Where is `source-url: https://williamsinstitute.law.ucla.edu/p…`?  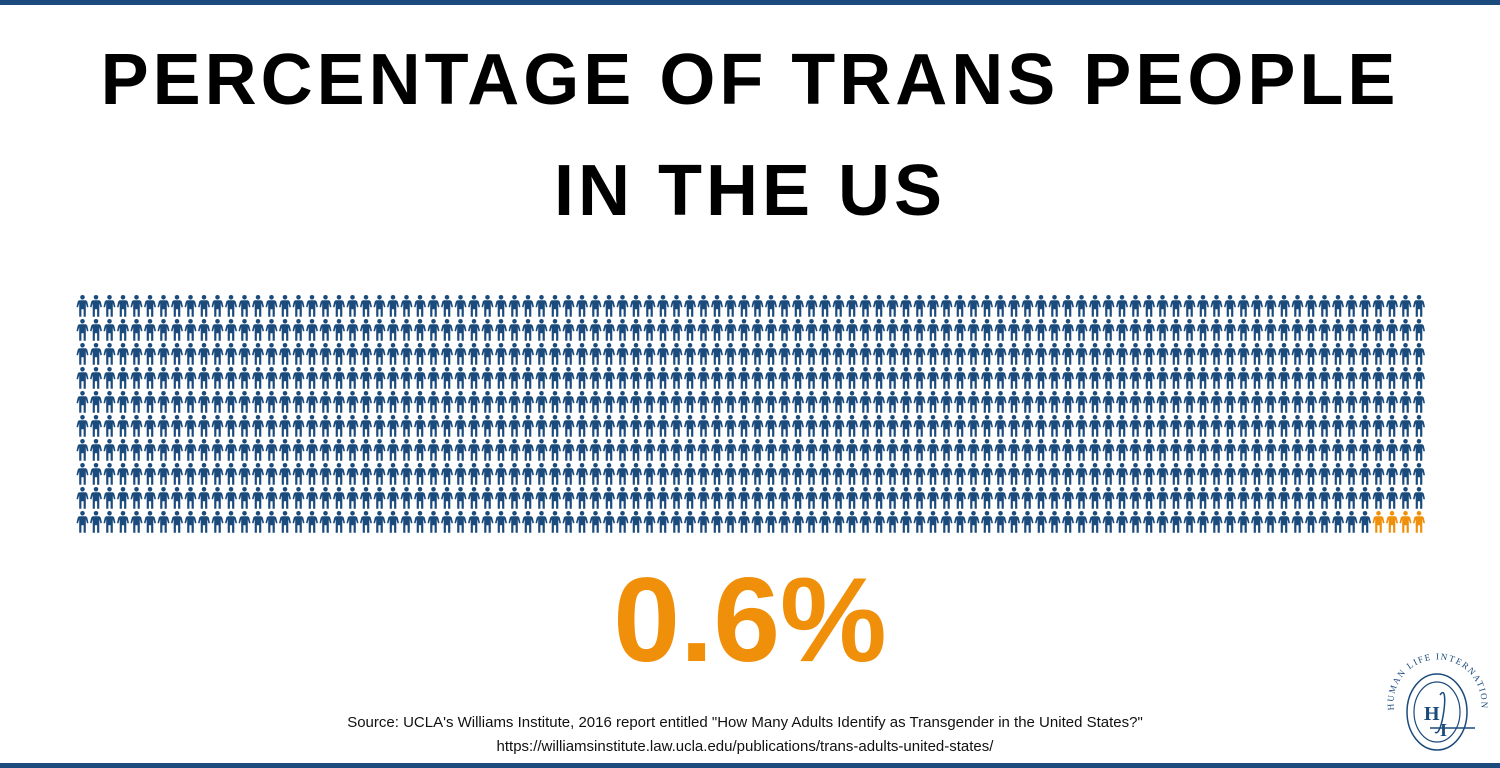 source-url: https://williamsinstitute.law.ucla.edu/p… is located at coordinates (745, 746).